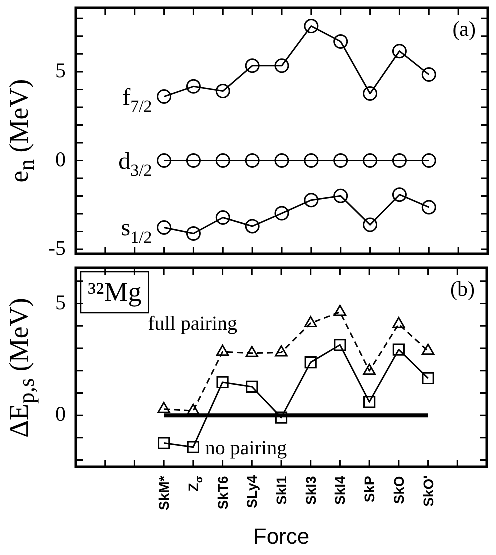  I want to click on x-tick-label: SLy4, so click(252, 491).